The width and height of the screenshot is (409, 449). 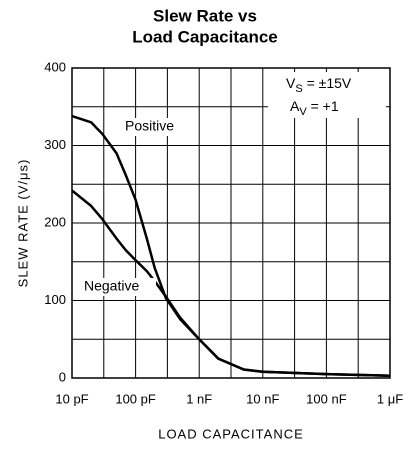 What do you see at coordinates (111, 286) in the screenshot?
I see `series-label: Negative` at bounding box center [111, 286].